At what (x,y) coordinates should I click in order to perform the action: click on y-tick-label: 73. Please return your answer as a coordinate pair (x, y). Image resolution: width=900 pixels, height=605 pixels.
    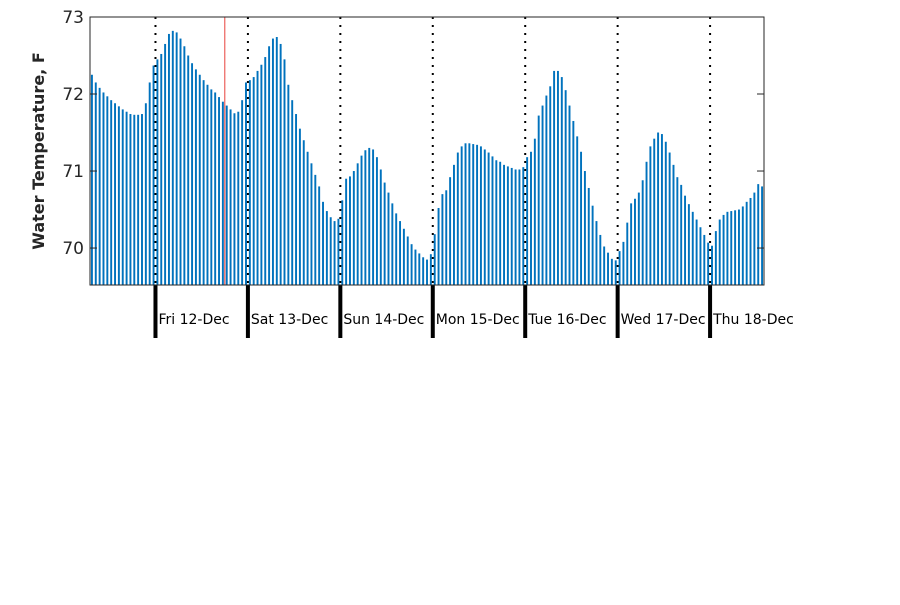
    Looking at the image, I should click on (73, 18).